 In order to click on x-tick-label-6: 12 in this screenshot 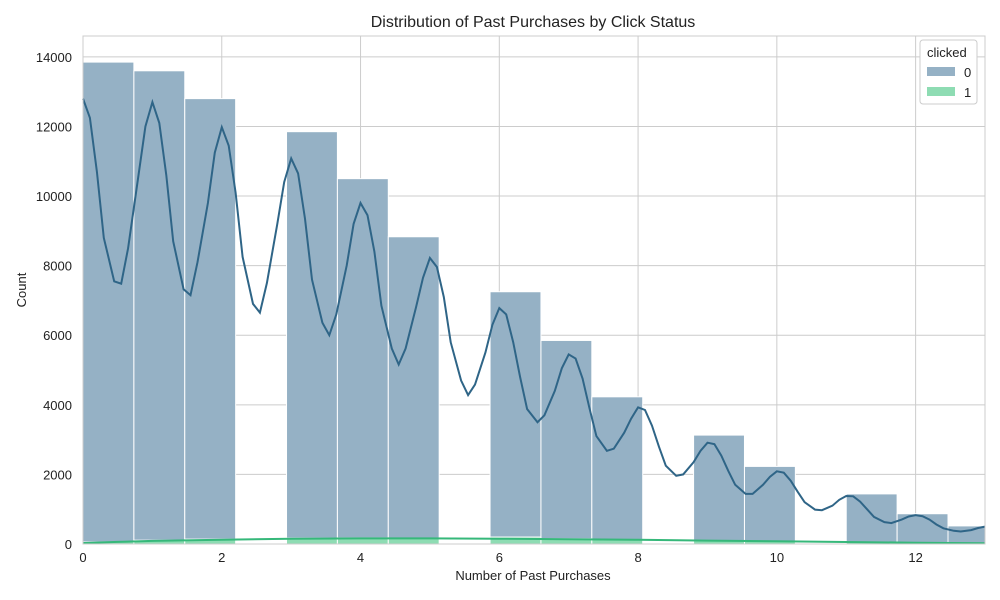, I will do `click(915, 557)`.